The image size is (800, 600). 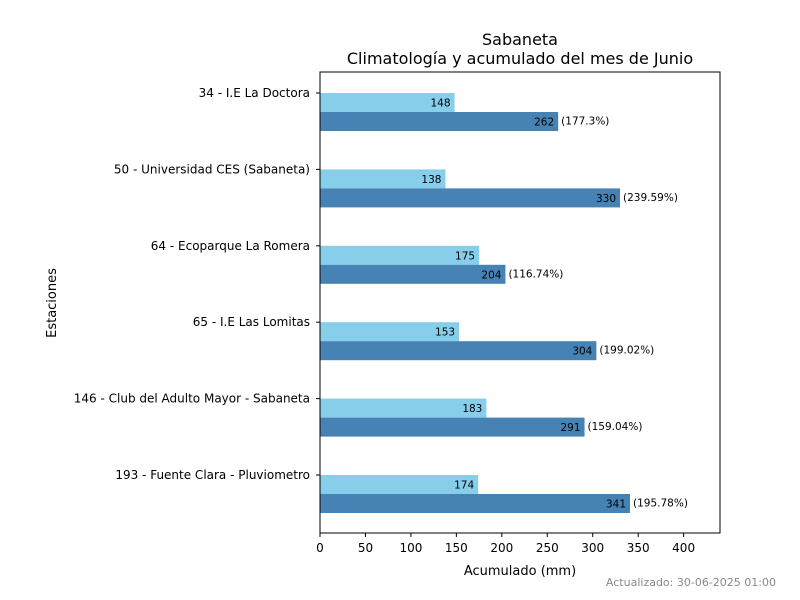 I want to click on x-tick-label: 350, so click(x=638, y=548).